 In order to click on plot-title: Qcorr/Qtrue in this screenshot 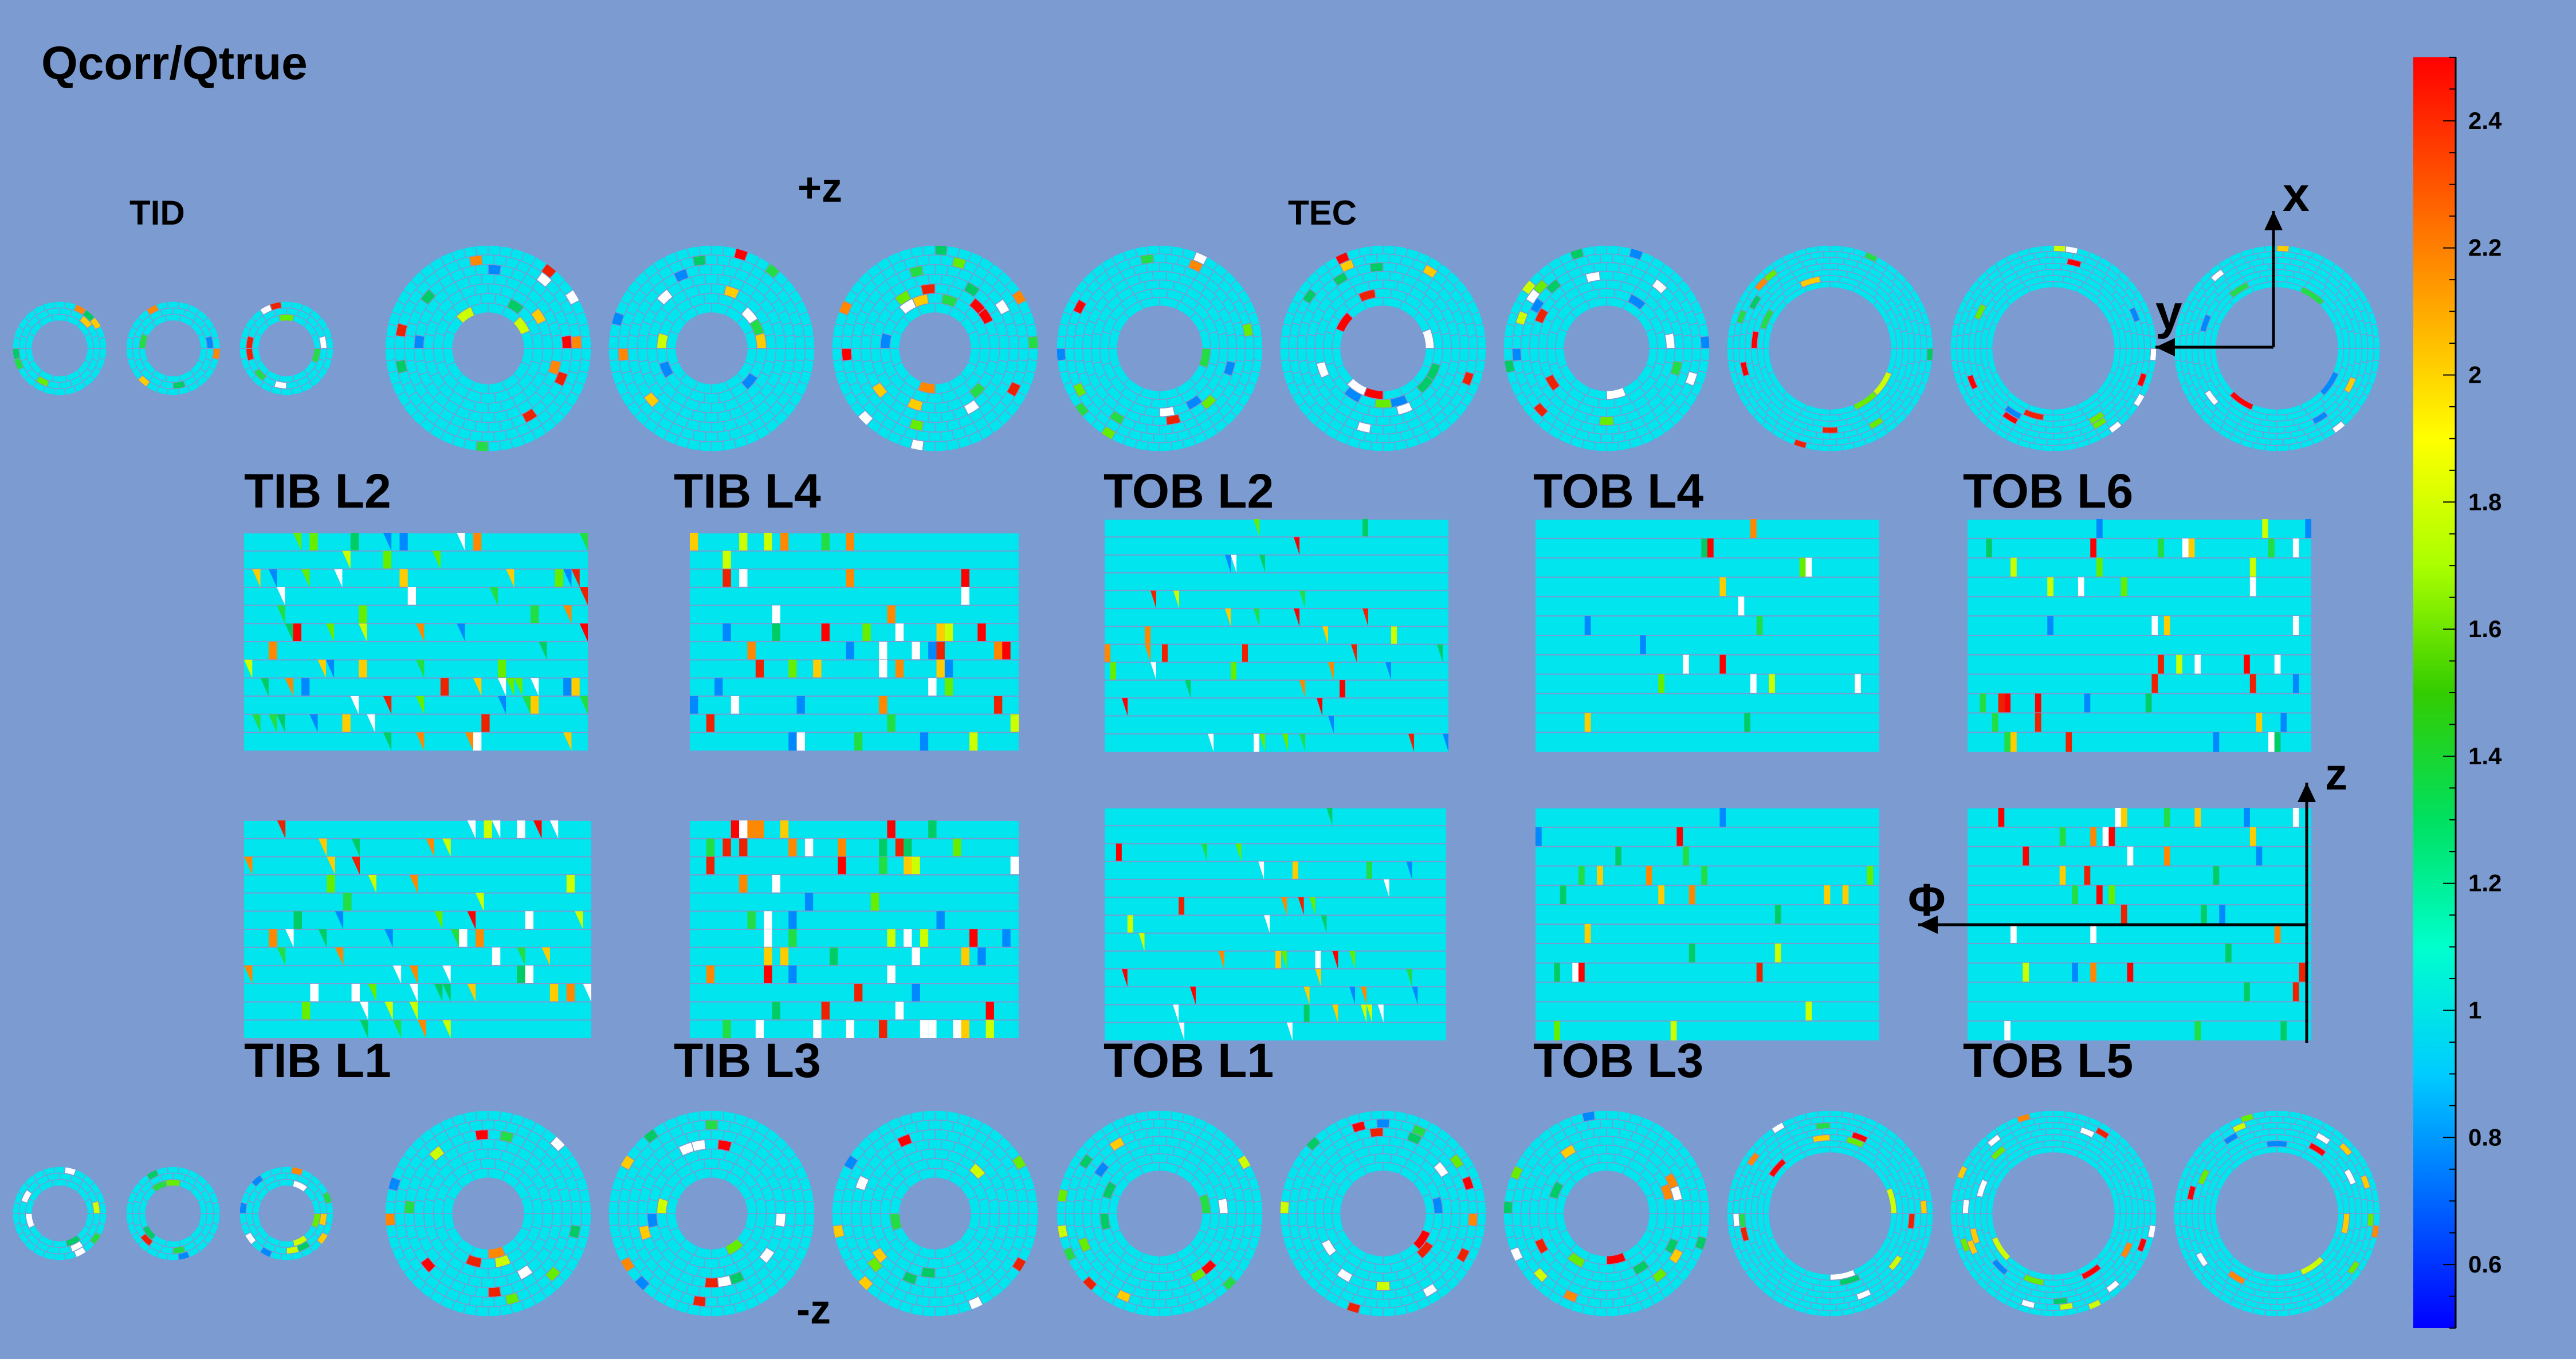, I will do `click(174, 63)`.